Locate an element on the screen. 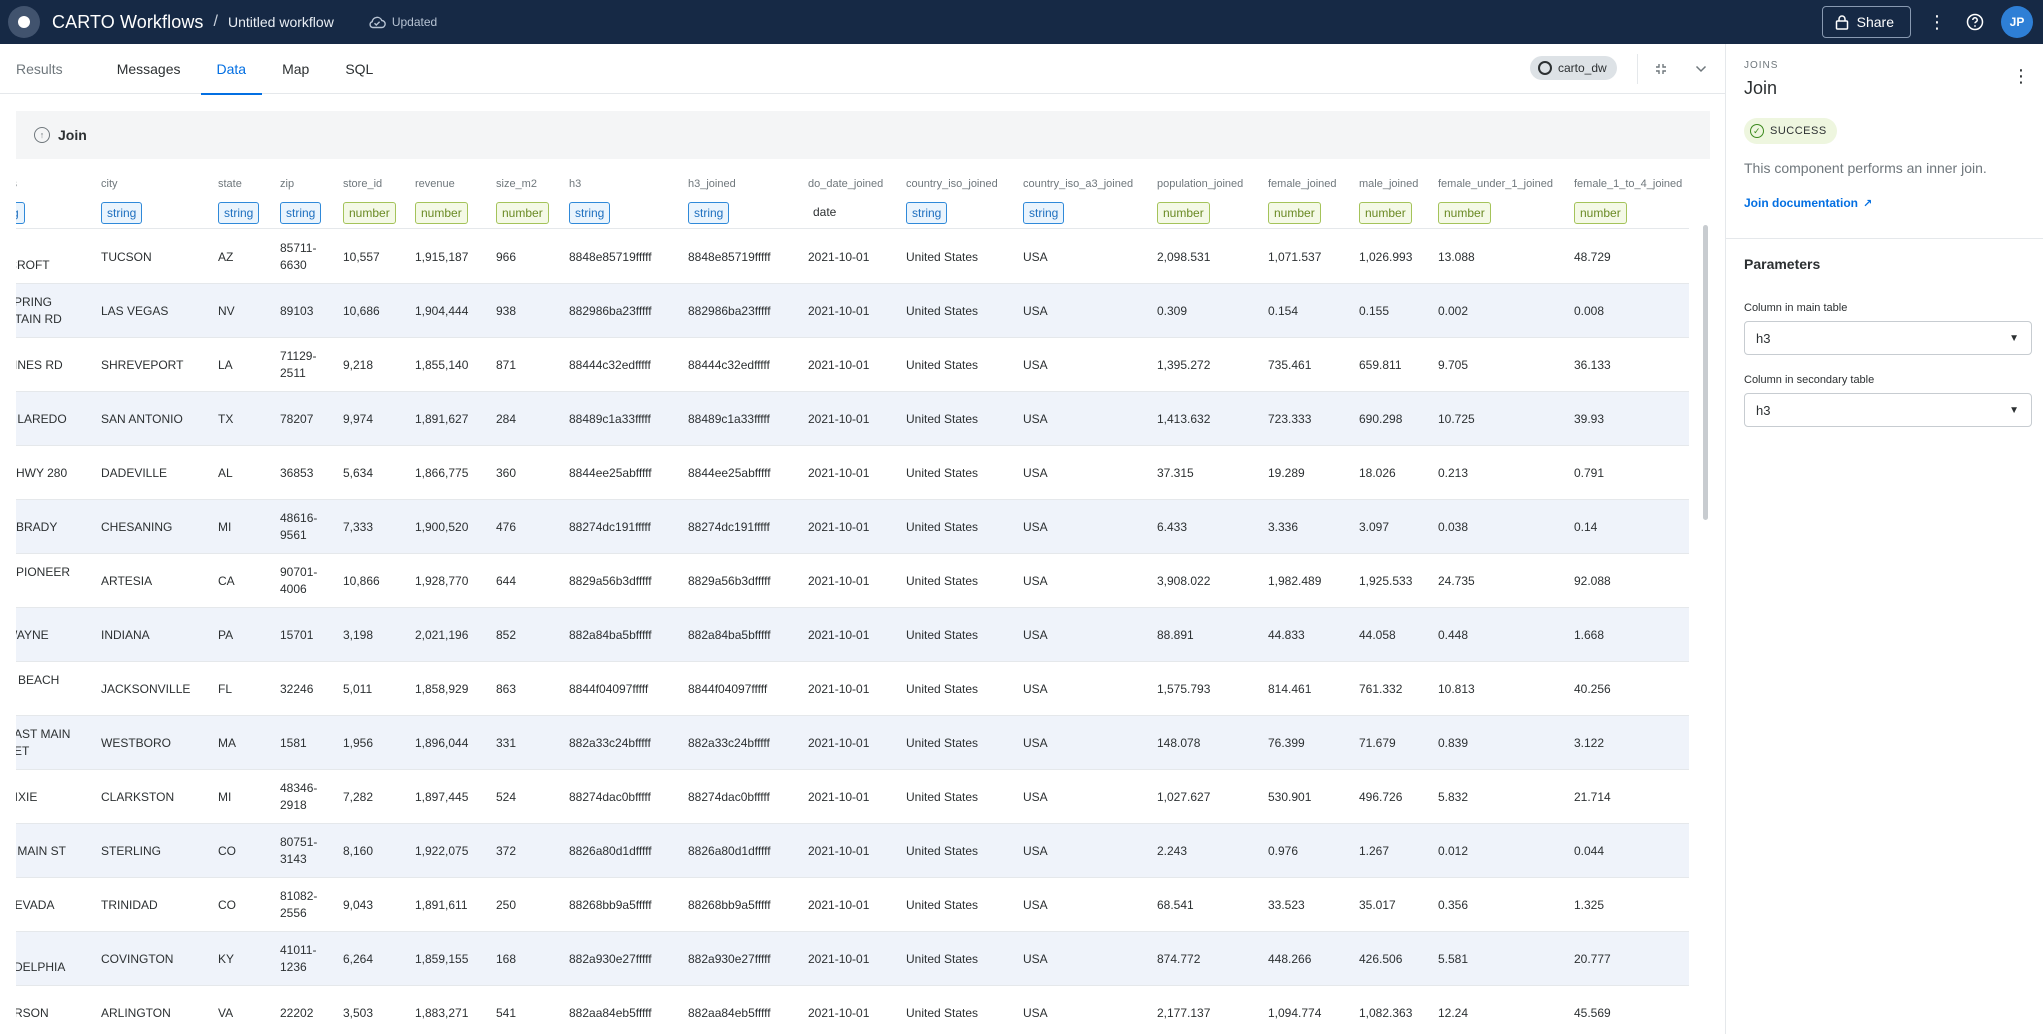 The image size is (2043, 1034). column-header: store_id number is located at coordinates (377, 198).